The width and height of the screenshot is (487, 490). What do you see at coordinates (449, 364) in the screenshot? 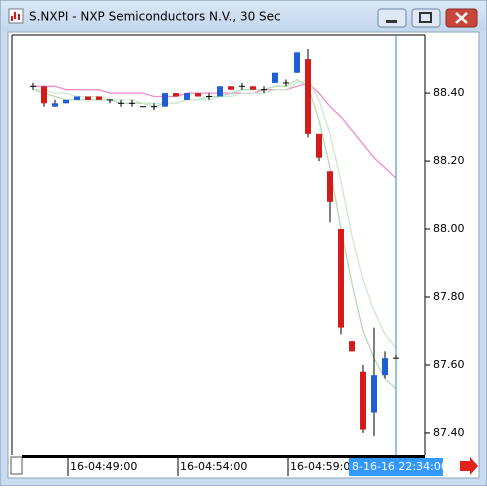
I see `y-tick-label: 87.60` at bounding box center [449, 364].